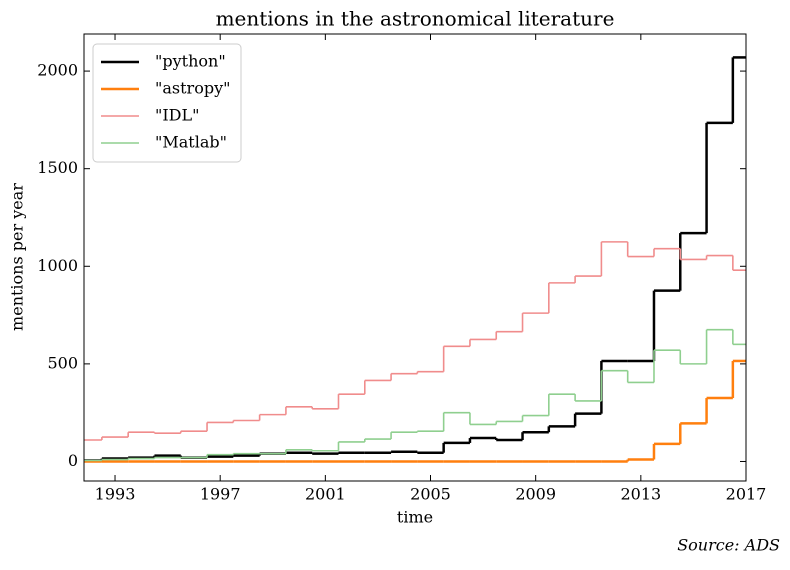  Describe the element at coordinates (640, 494) in the screenshot. I see `x-tick-label: 2013` at that location.